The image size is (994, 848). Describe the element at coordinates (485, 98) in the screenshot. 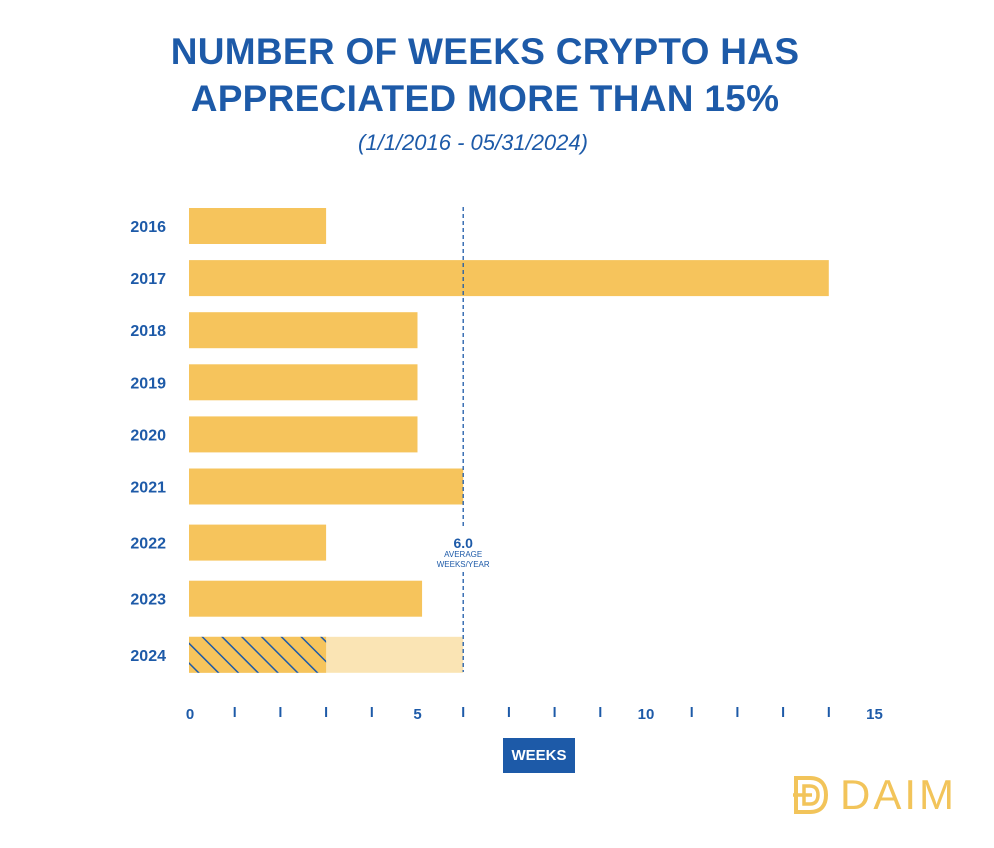

I see `title-line-2: APPRECIATED MORE THAN 15%` at that location.